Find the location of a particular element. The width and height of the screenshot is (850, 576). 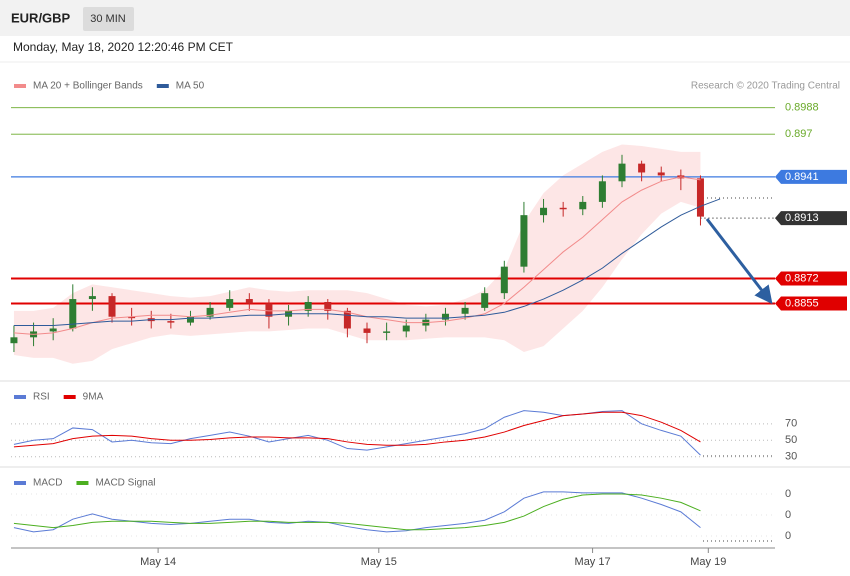

interval: 30 MIN is located at coordinates (108, 19).